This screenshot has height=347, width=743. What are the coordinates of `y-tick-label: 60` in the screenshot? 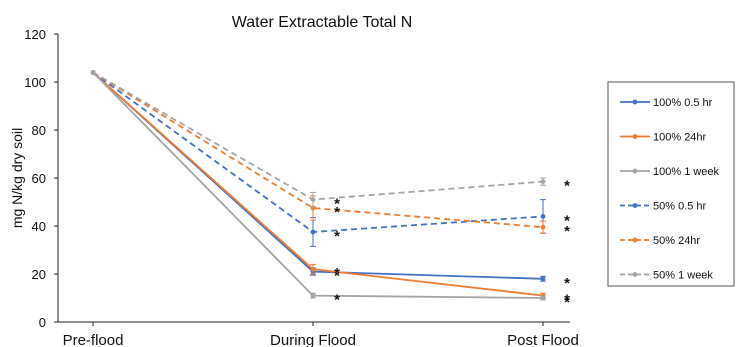 It's located at (39, 178).